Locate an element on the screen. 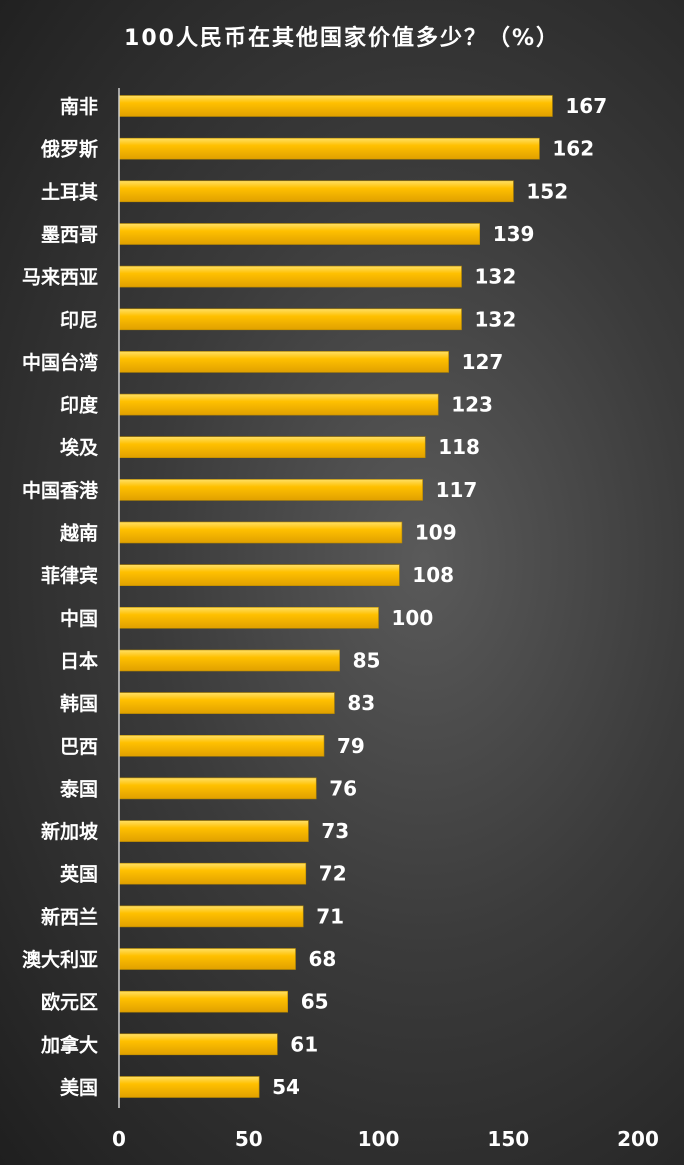 The height and width of the screenshot is (1165, 684). category-label-5: 马来西亚 is located at coordinates (60, 278).